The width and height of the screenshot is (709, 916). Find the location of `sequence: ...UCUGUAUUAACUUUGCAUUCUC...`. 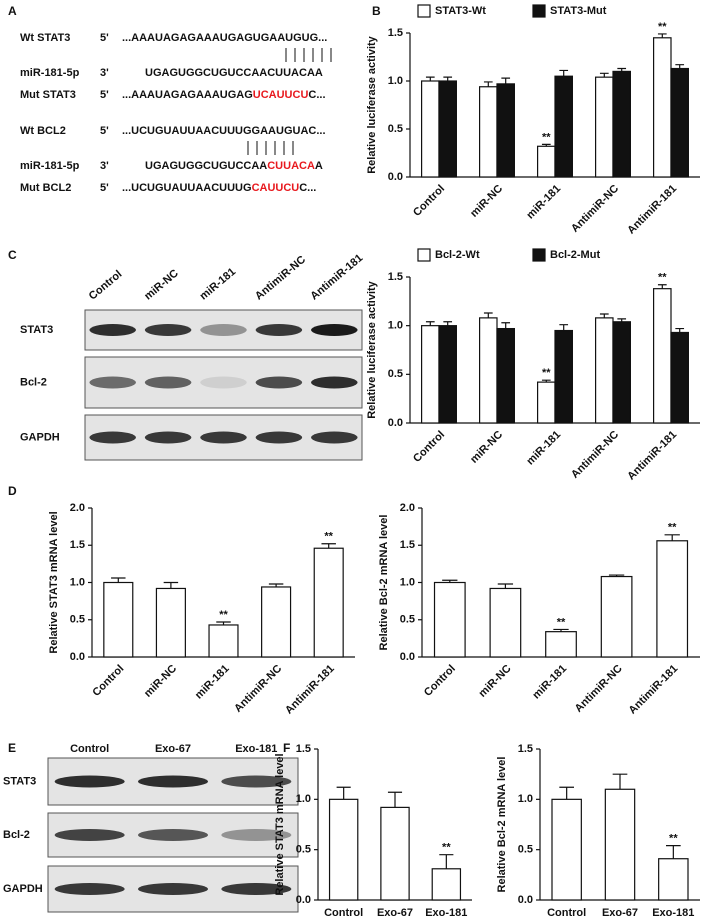

sequence: ...UCUGUAUUAACUUUGCAUUCUC... is located at coordinates (219, 188).